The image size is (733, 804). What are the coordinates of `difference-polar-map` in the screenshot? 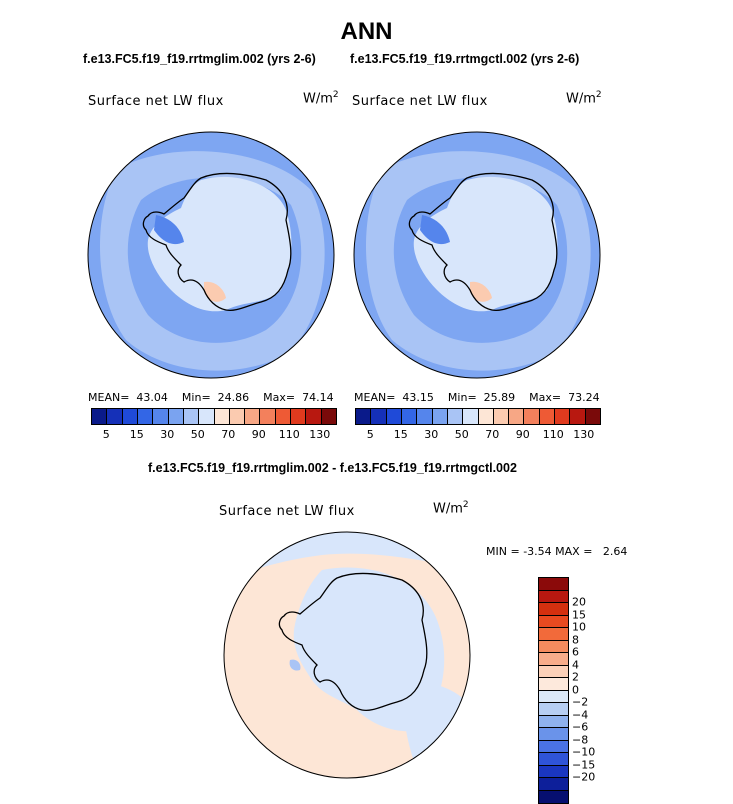 It's located at (347, 655).